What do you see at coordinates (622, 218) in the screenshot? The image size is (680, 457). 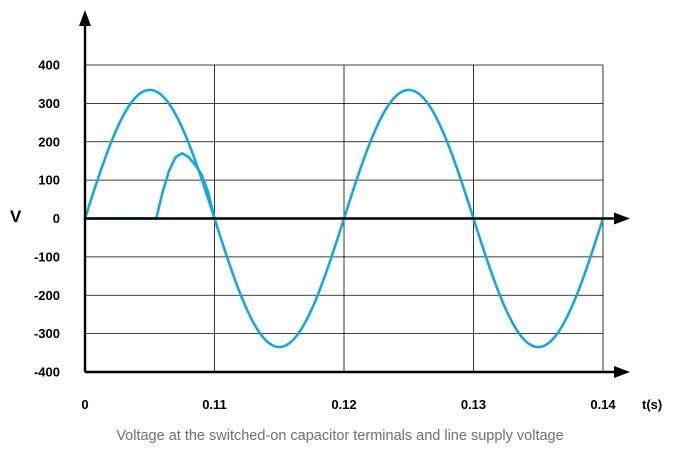 I see `zero-axis-arrow` at bounding box center [622, 218].